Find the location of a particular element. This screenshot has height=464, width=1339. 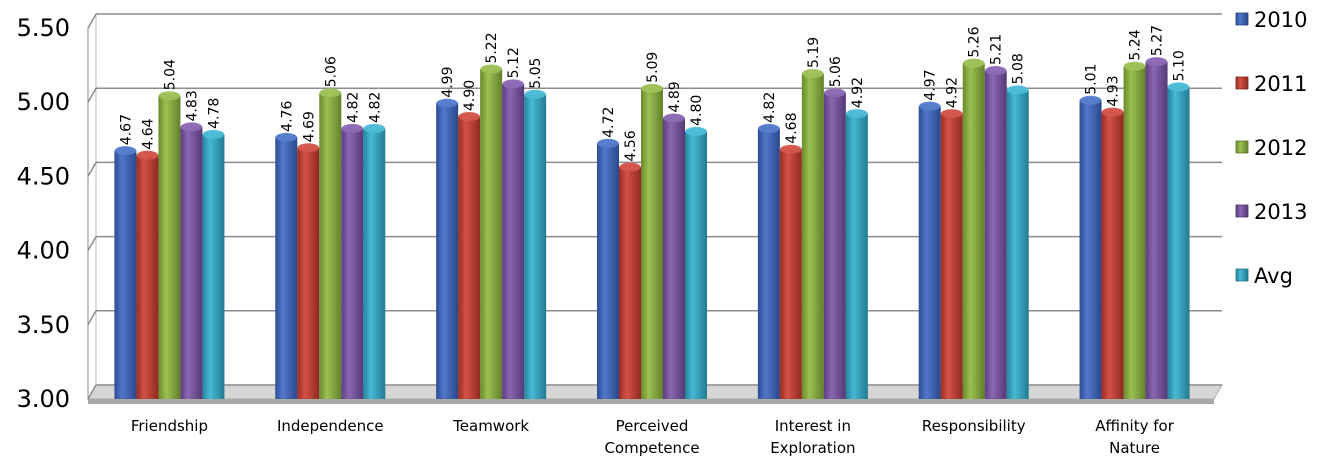

data-label: 4.76 is located at coordinates (287, 116).